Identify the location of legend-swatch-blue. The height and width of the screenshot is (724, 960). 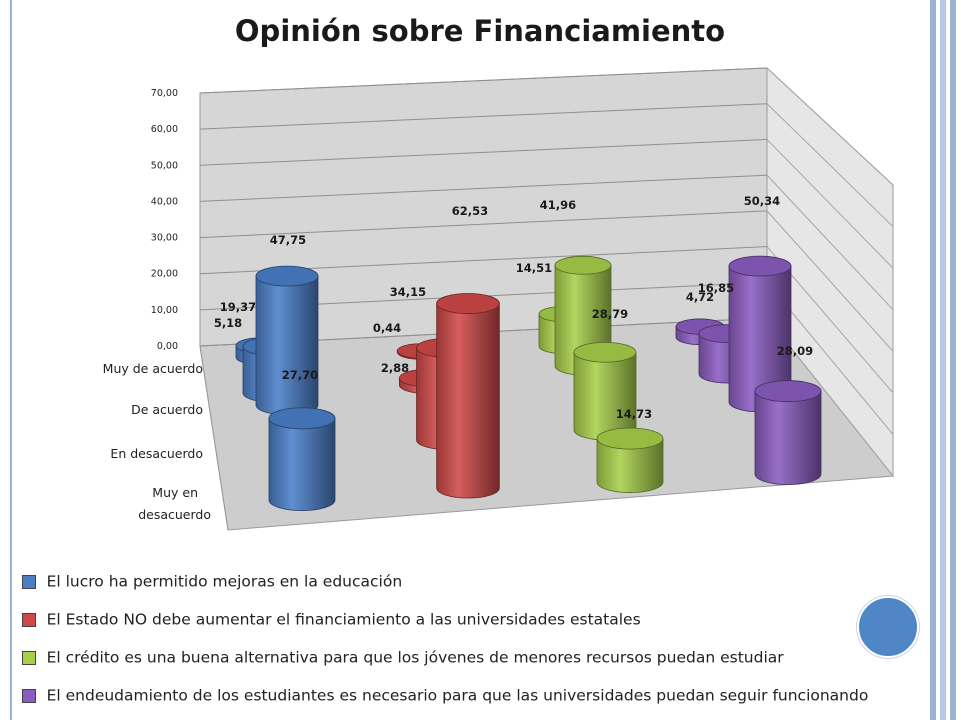
(29, 581).